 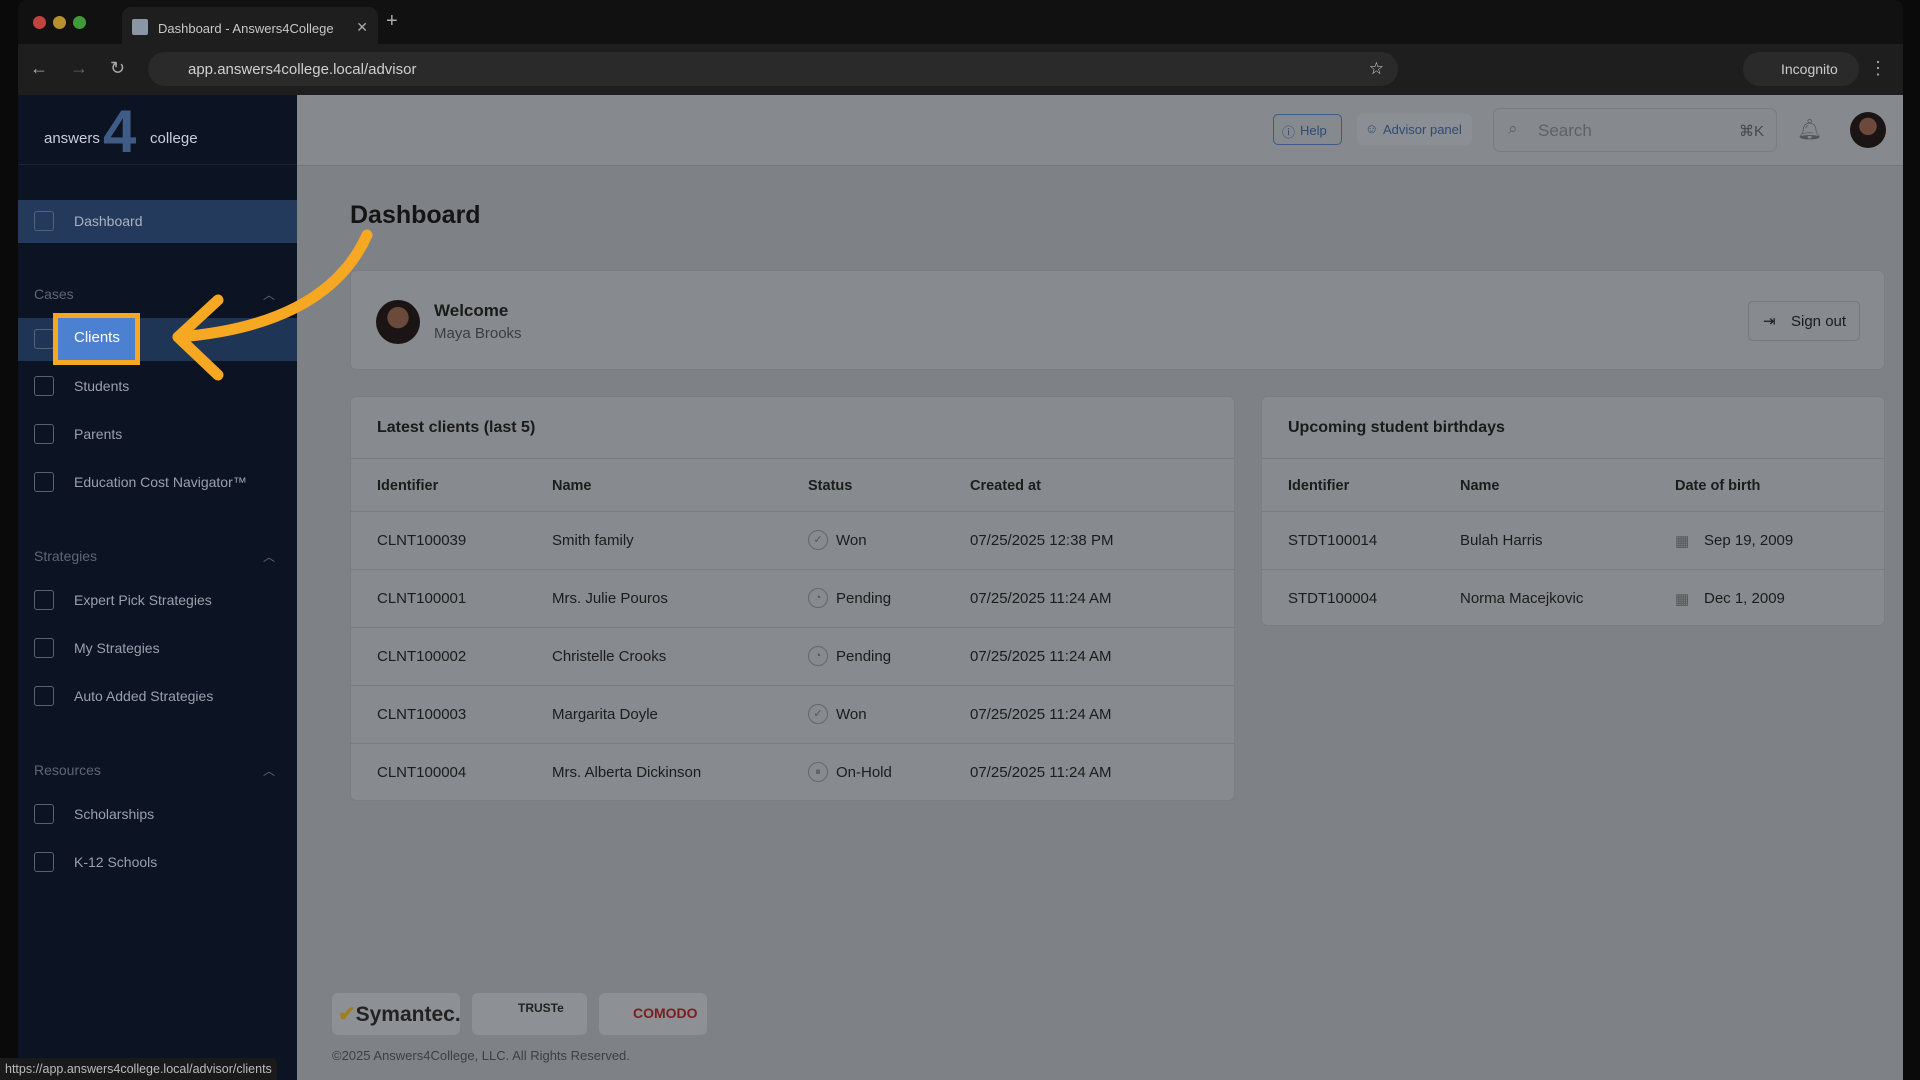 I want to click on sidebar-item-label: K-12 Schools, so click(x=116, y=862).